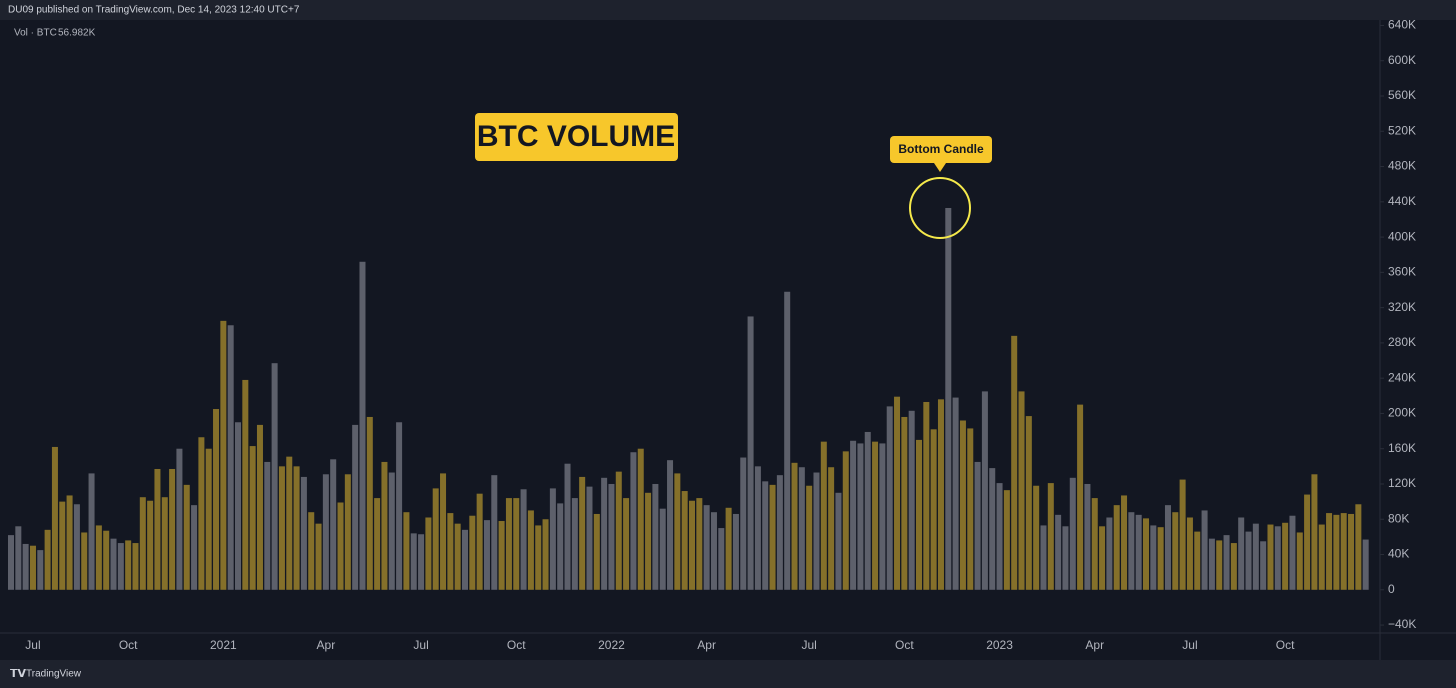 This screenshot has height=688, width=1456. What do you see at coordinates (32, 645) in the screenshot?
I see `x-tick-label: Jul` at bounding box center [32, 645].